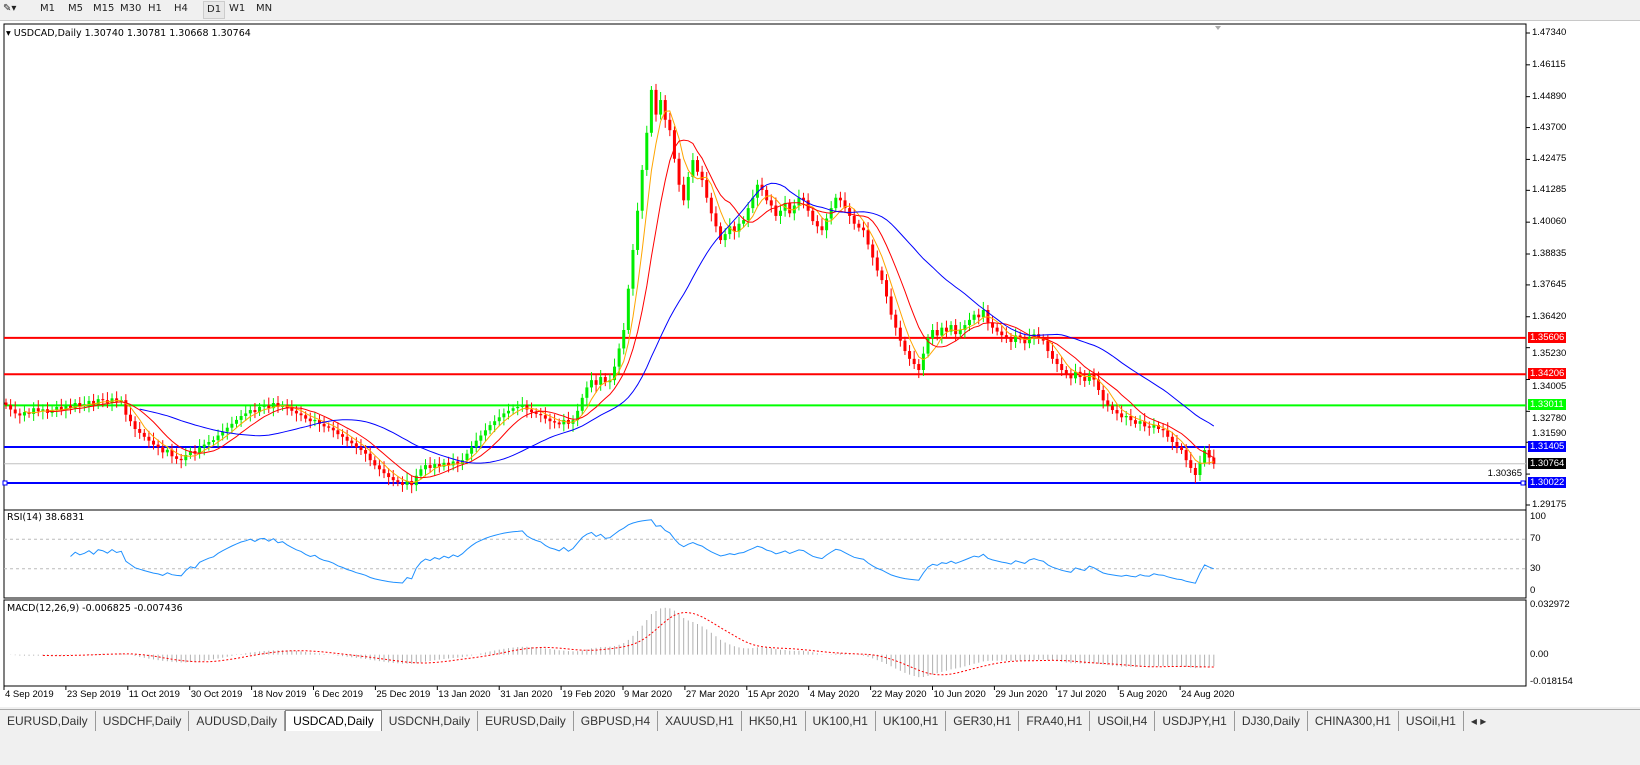 This screenshot has height=765, width=1640. I want to click on hline-price-label: 1.30022, so click(1547, 482).